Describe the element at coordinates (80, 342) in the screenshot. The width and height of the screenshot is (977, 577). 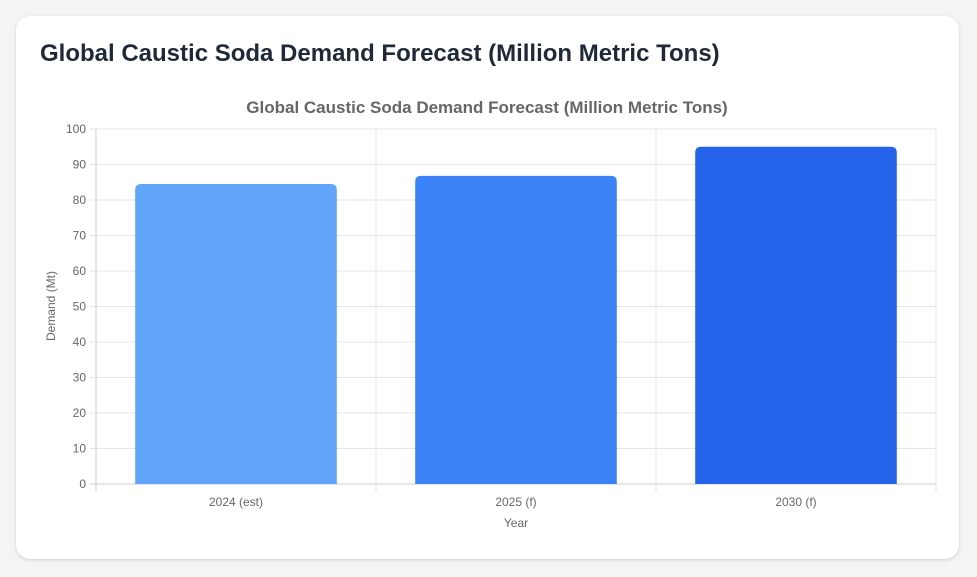
I see `y-tick-label: 40` at that location.